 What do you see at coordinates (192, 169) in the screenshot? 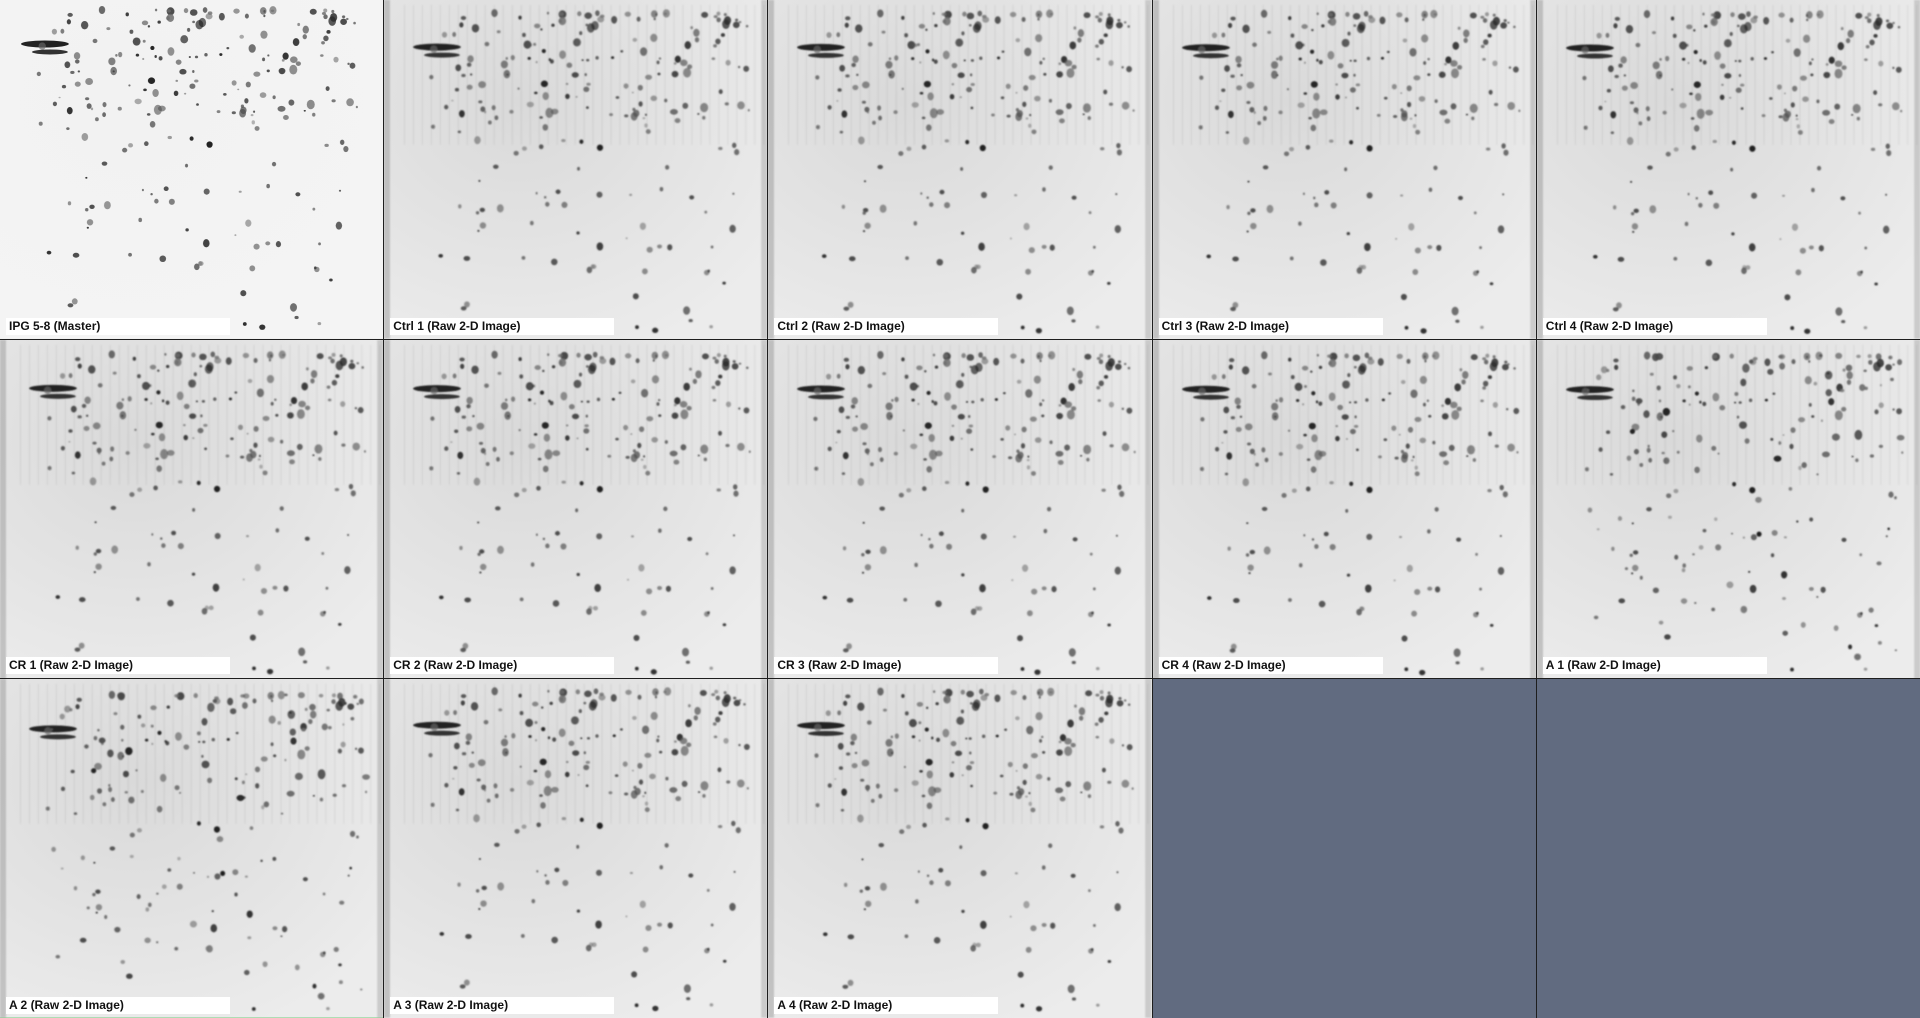
I see `gel-panel: IPG 5-8 (Master)` at bounding box center [192, 169].